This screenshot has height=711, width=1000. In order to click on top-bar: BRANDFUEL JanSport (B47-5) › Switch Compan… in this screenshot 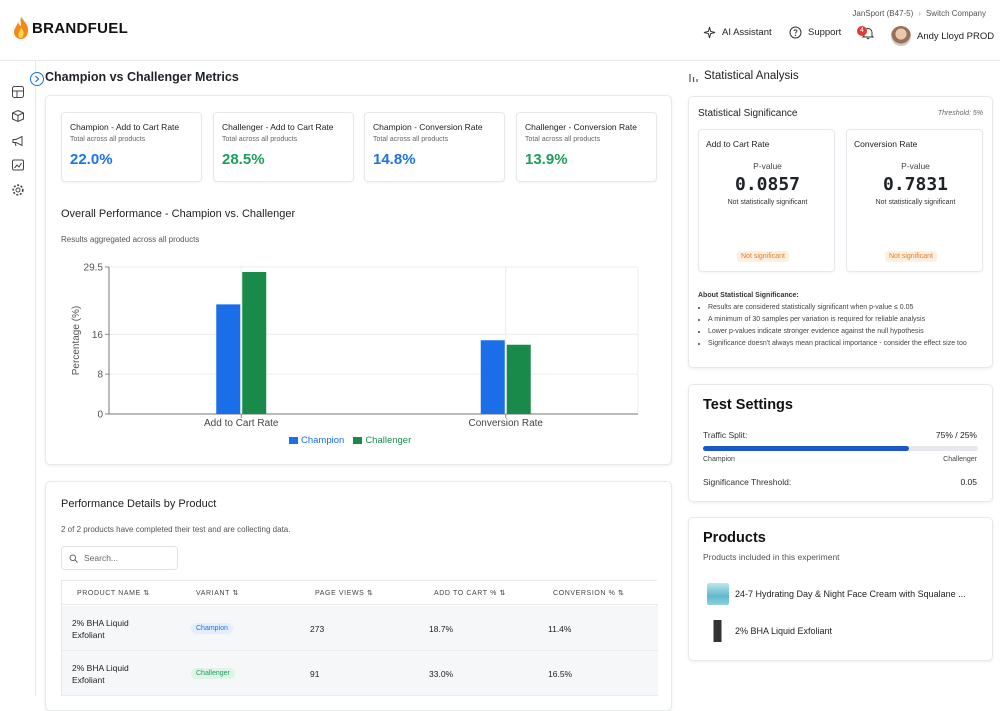, I will do `click(500, 30)`.